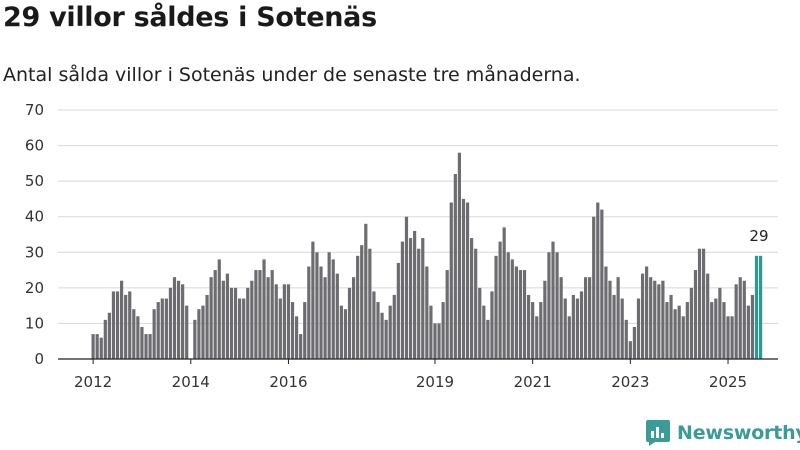 This screenshot has width=800, height=450. I want to click on y-tick-label: 20, so click(34, 288).